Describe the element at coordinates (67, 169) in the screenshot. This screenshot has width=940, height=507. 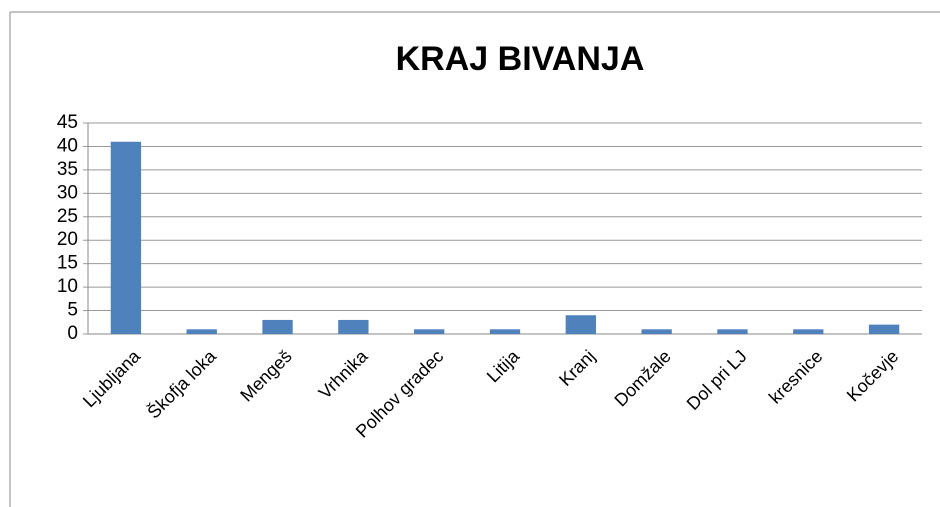
I see `y-tick-label: 35` at that location.